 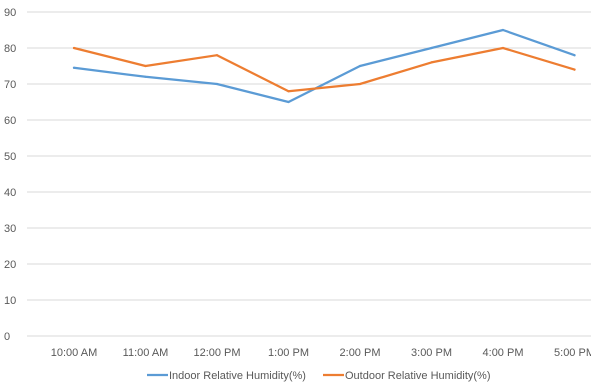 I want to click on y-tick-label: 20, so click(x=10, y=265).